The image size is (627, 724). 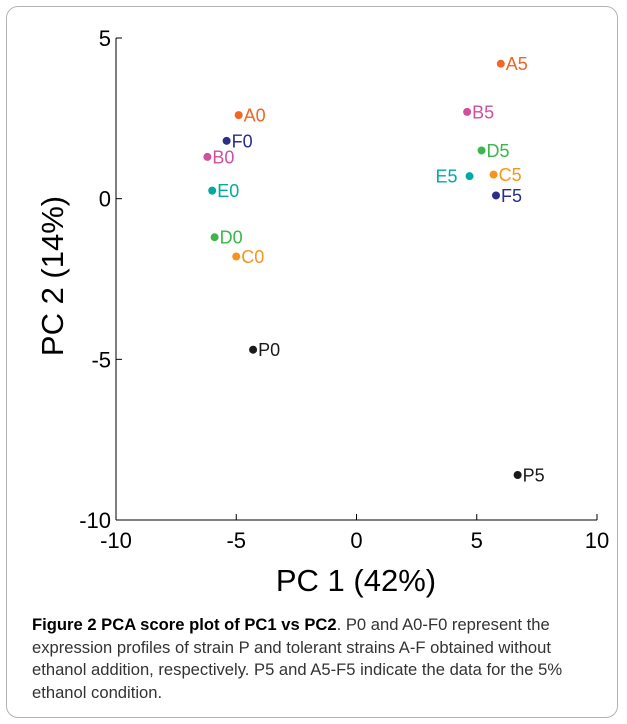 What do you see at coordinates (231, 238) in the screenshot?
I see `data-label-d0: D0` at bounding box center [231, 238].